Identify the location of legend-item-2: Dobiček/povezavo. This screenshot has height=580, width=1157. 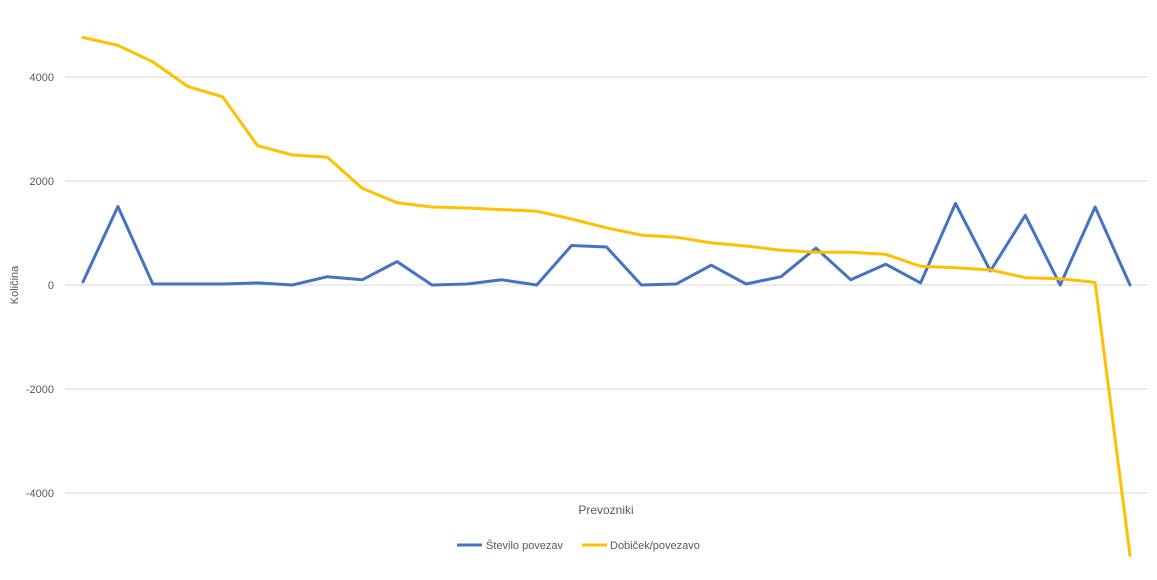
(641, 546).